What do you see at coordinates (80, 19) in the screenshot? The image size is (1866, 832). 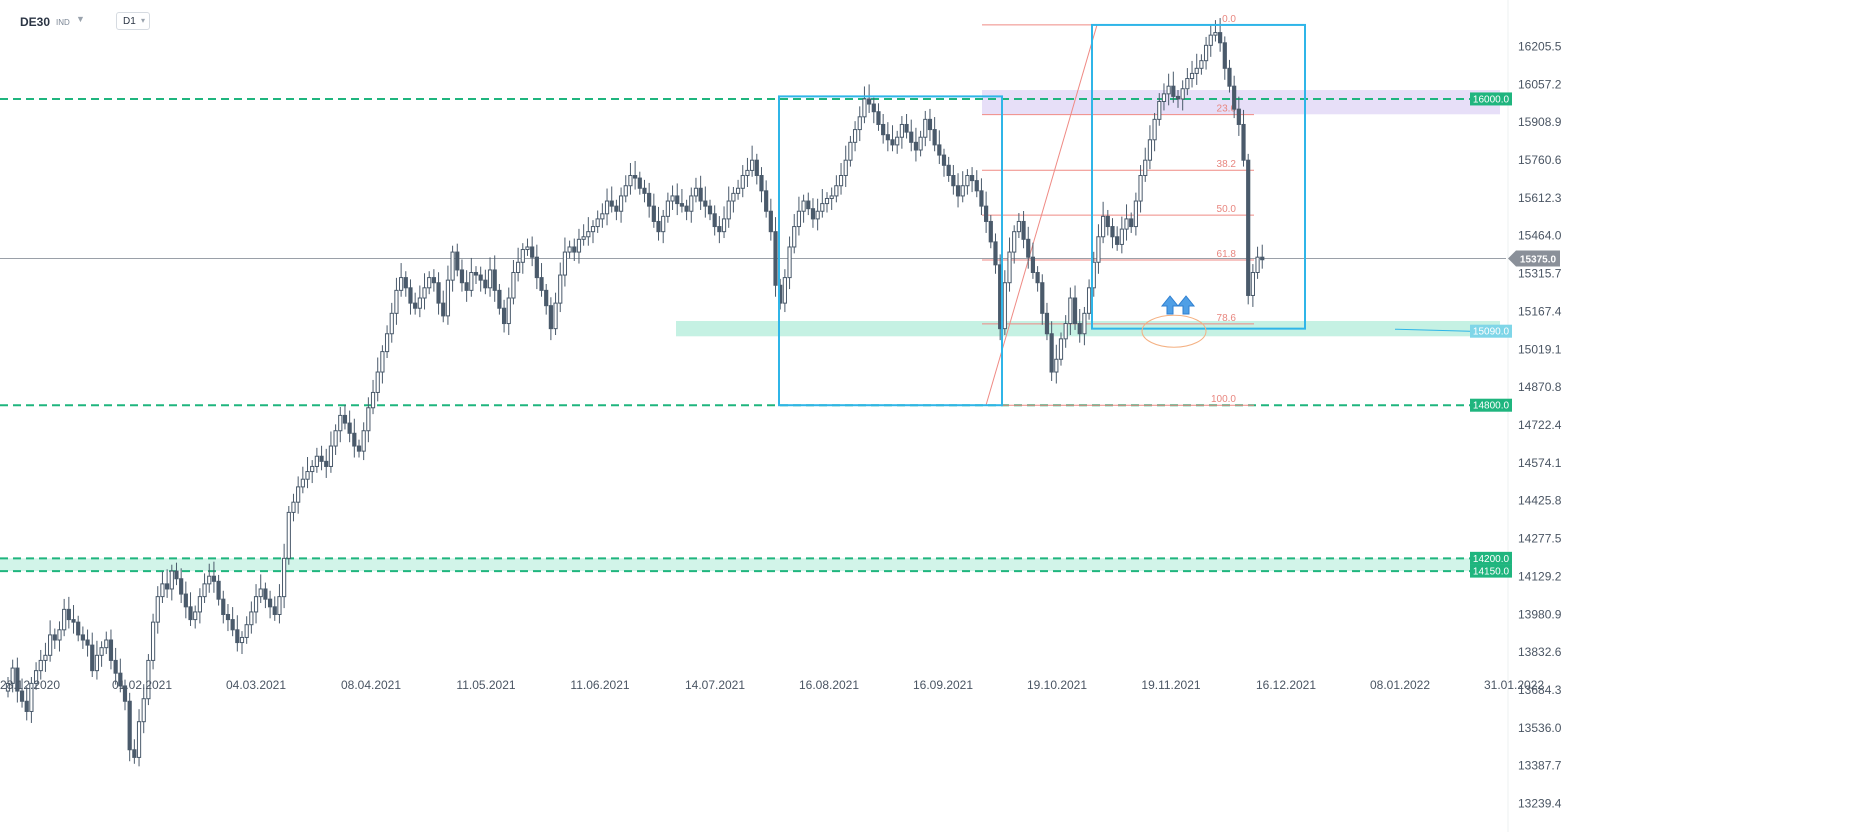 I see `symbol-dropdown-icon: ▼` at bounding box center [80, 19].